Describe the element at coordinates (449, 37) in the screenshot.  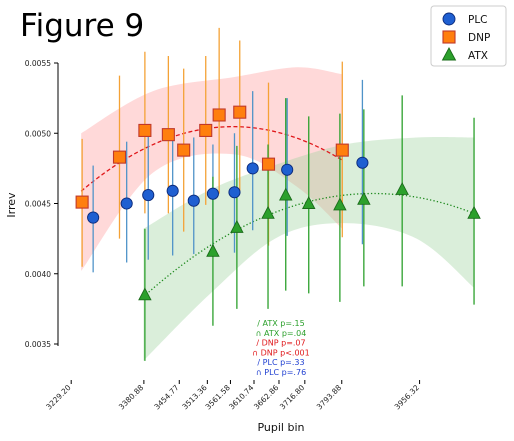
I see `dnp-legend-marker` at that location.